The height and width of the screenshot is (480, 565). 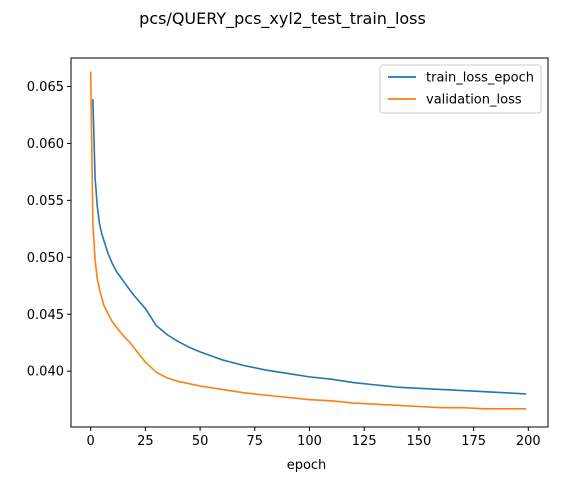 What do you see at coordinates (145, 441) in the screenshot?
I see `x-tick-label: 25` at bounding box center [145, 441].